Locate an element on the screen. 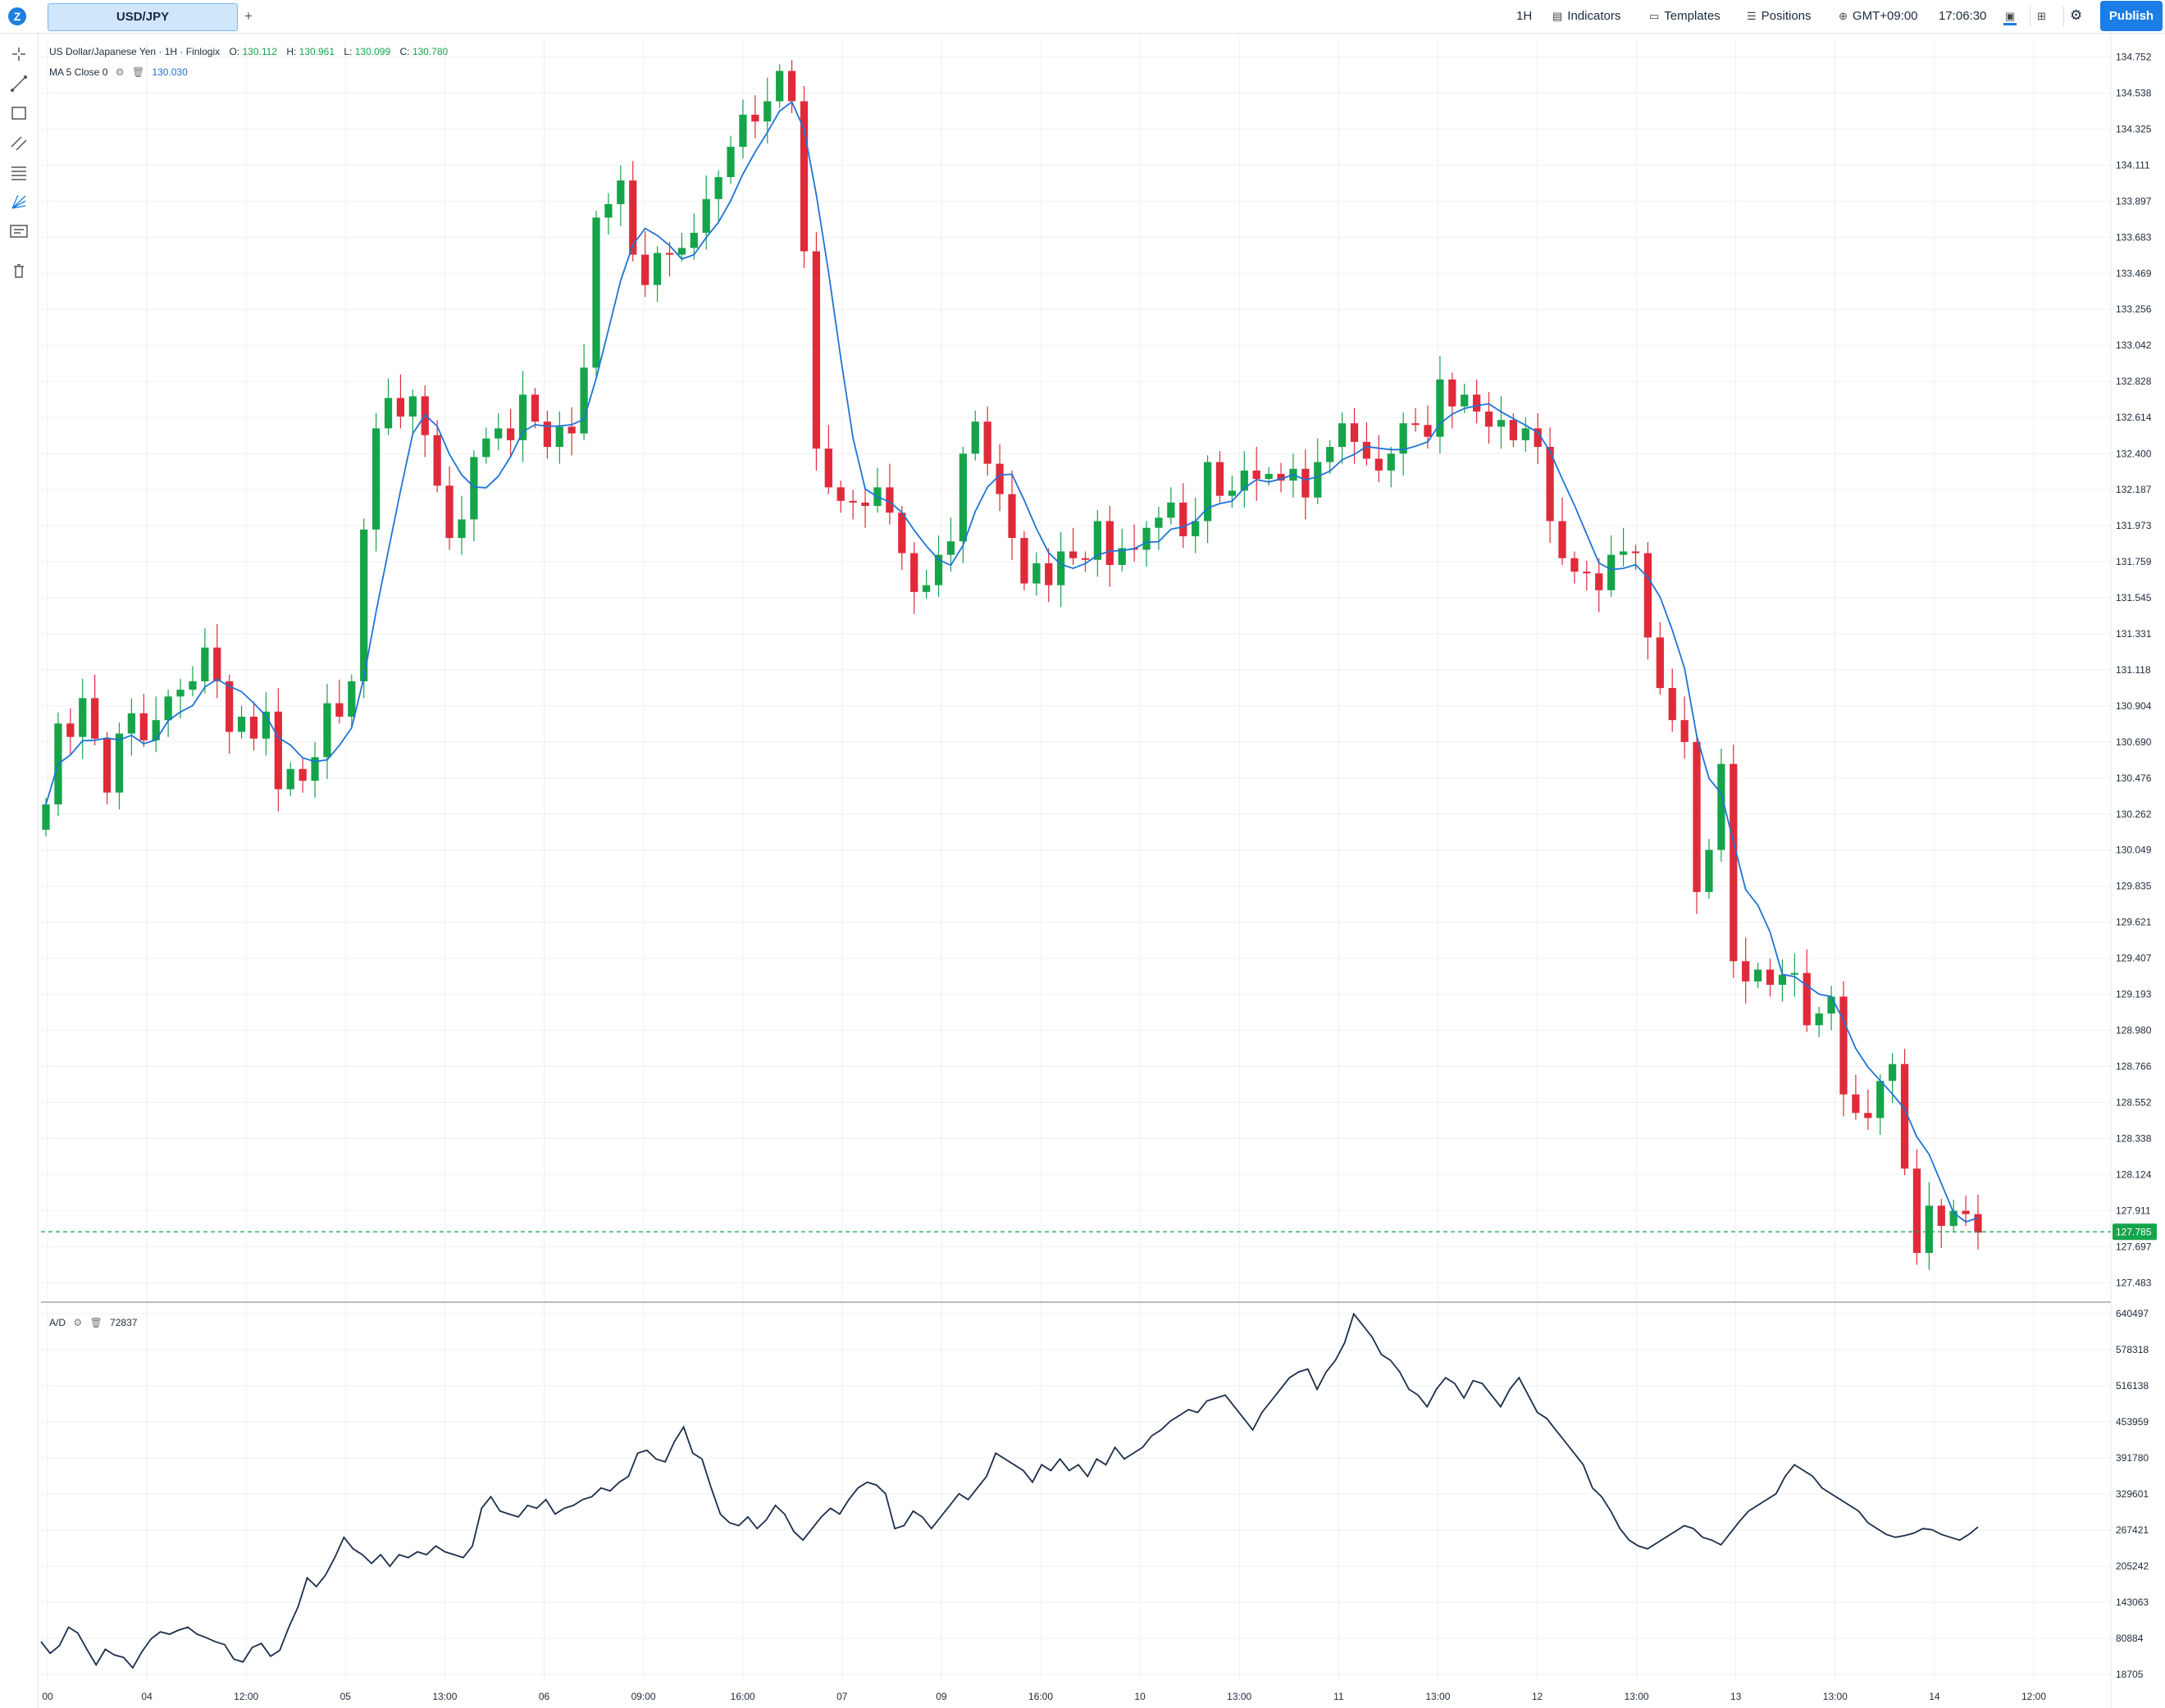  positions-button: ☰ Positions is located at coordinates (1779, 16).